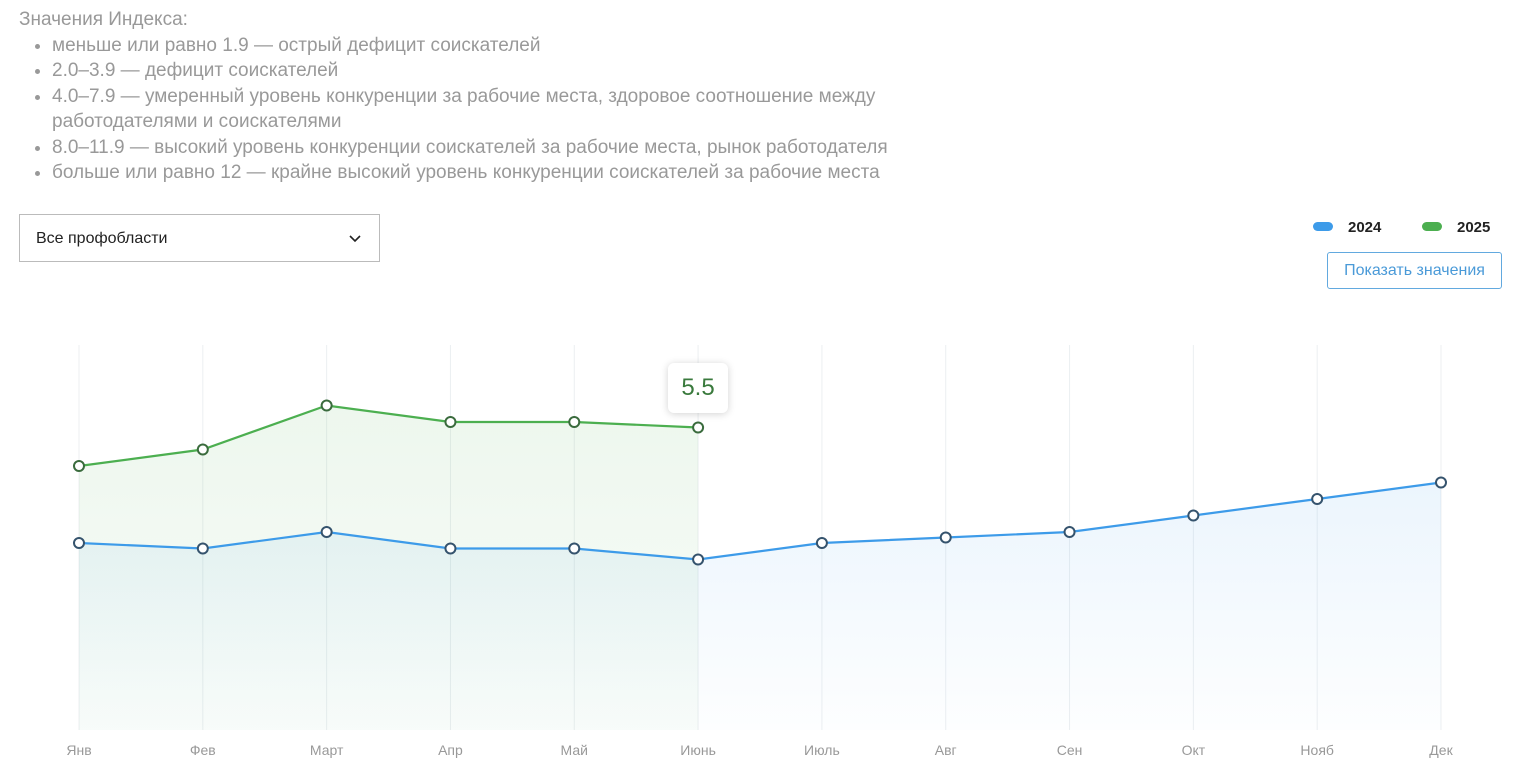 The height and width of the screenshot is (777, 1518). What do you see at coordinates (822, 750) in the screenshot?
I see `x-tick-label: Июль` at bounding box center [822, 750].